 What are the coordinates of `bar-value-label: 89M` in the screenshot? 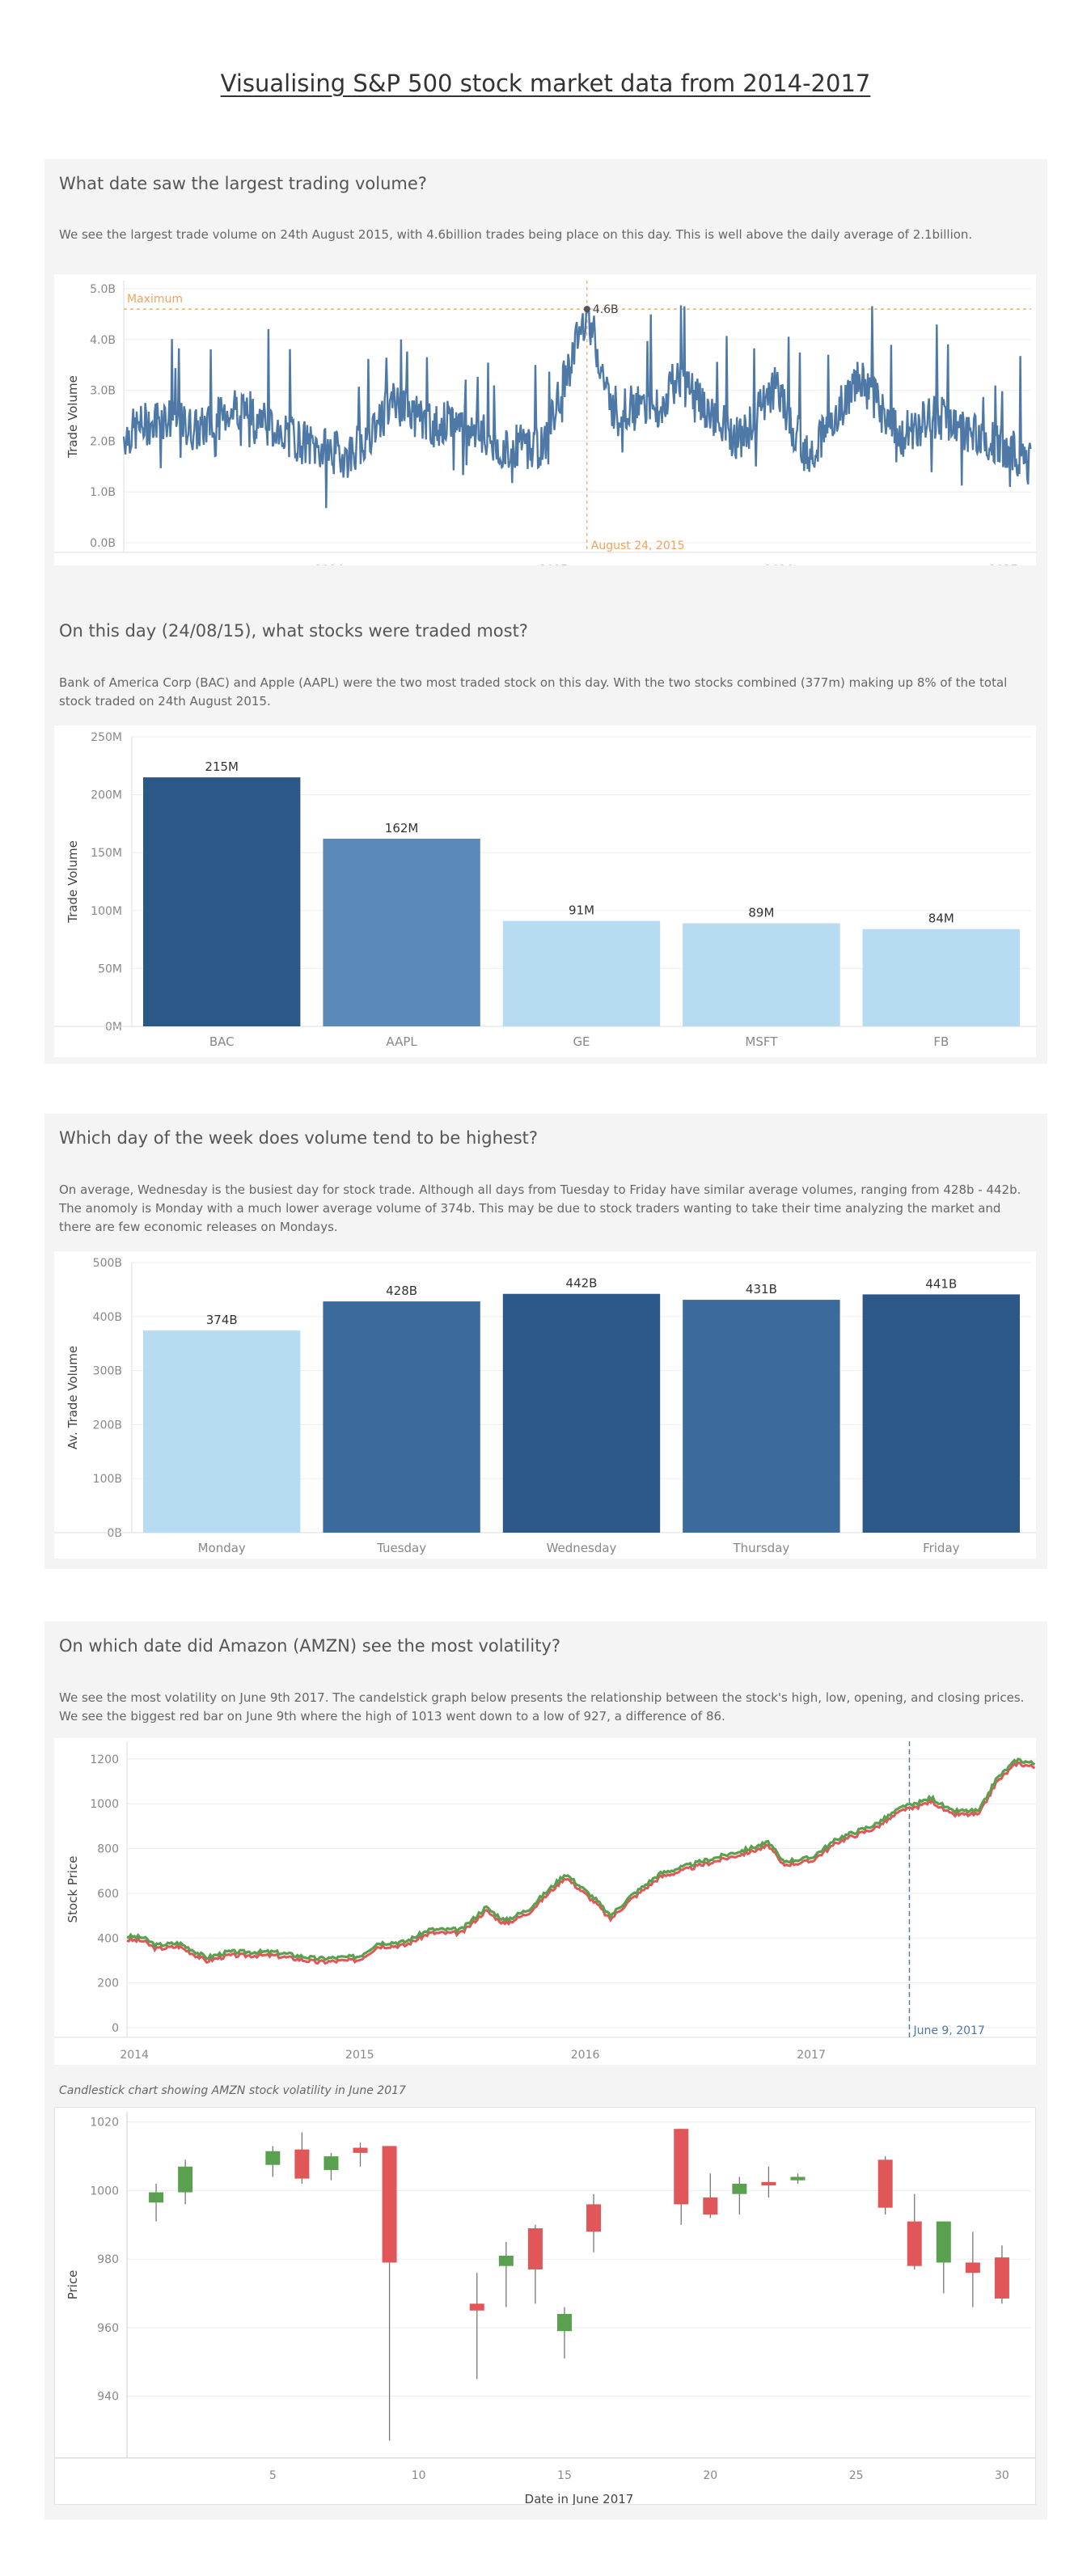 It's located at (761, 913).